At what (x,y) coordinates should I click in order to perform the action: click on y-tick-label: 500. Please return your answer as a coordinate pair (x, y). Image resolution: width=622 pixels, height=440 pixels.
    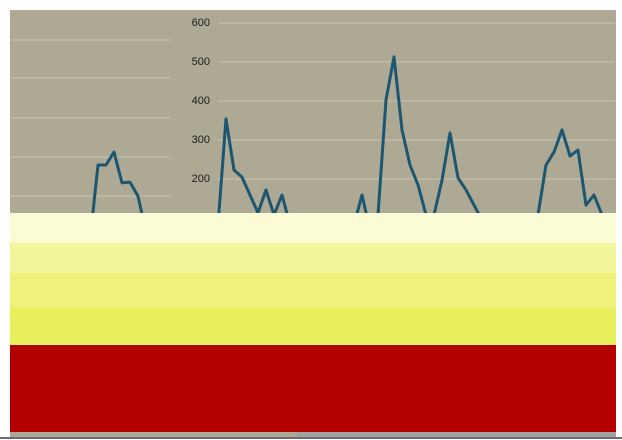
    Looking at the image, I should click on (201, 62).